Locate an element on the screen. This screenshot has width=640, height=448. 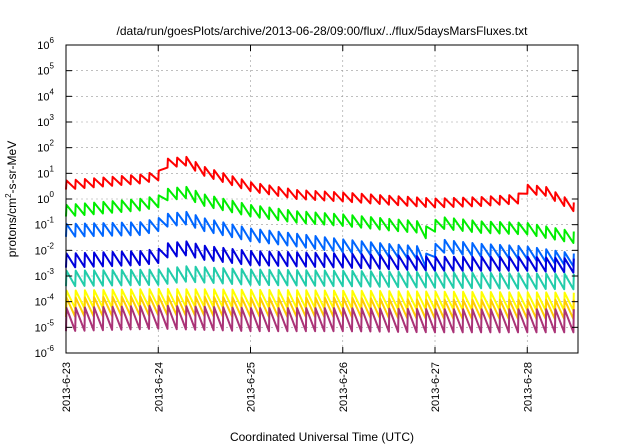
y-tick-exp: 6 is located at coordinates (52, 40).